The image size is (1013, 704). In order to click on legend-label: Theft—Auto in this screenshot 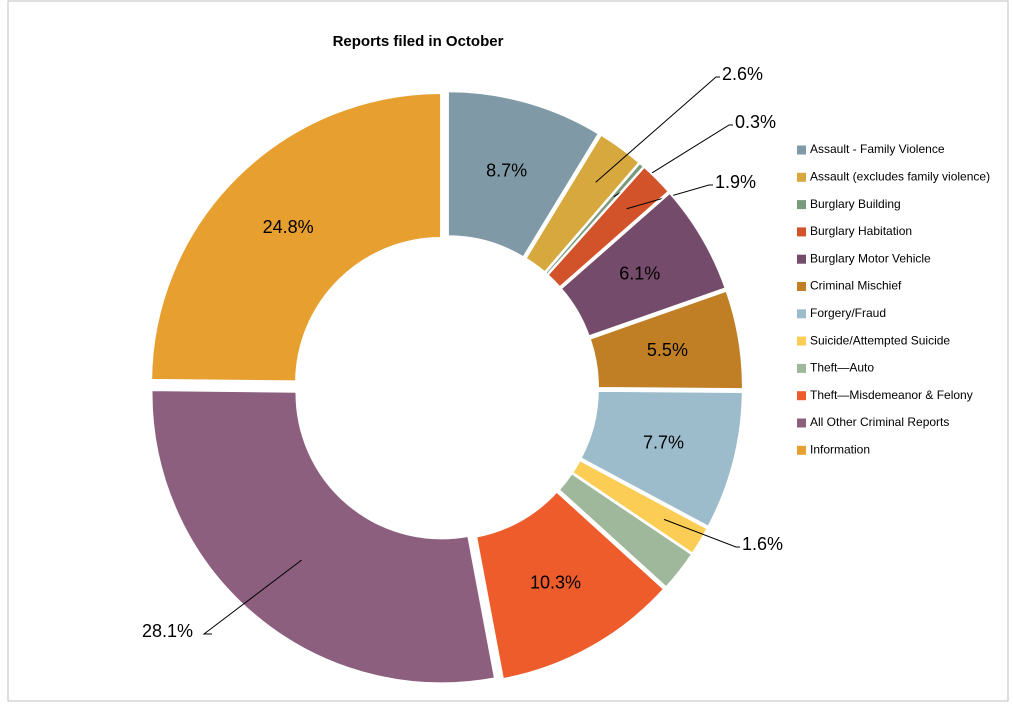, I will do `click(842, 368)`.